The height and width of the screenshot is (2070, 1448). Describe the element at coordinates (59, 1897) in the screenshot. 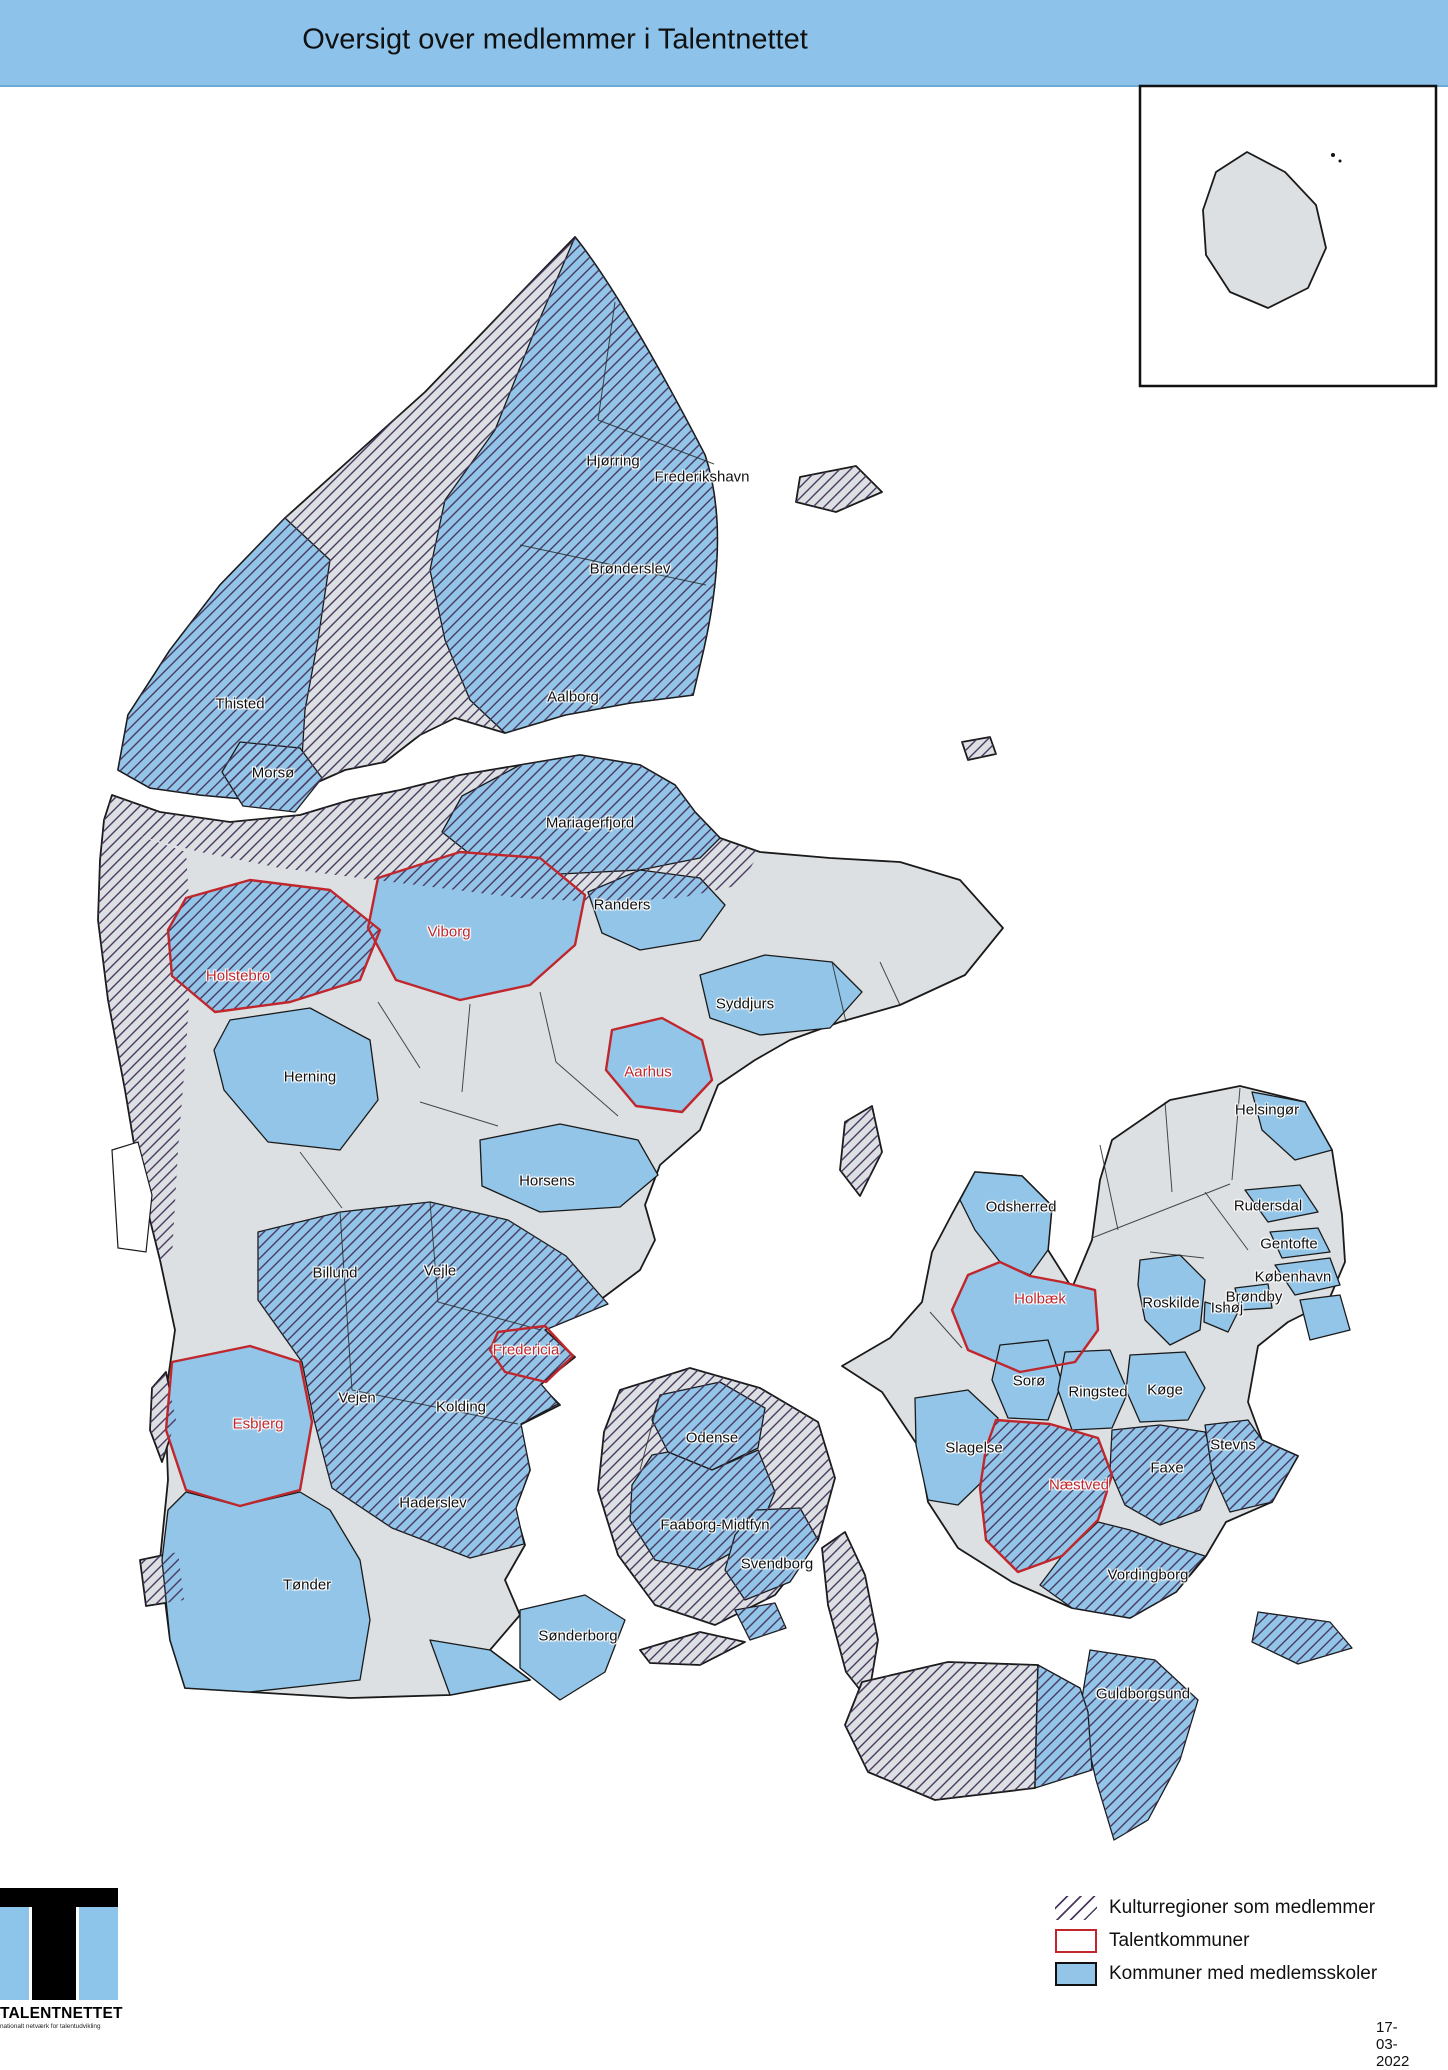

I see `logo-t-bar` at that location.